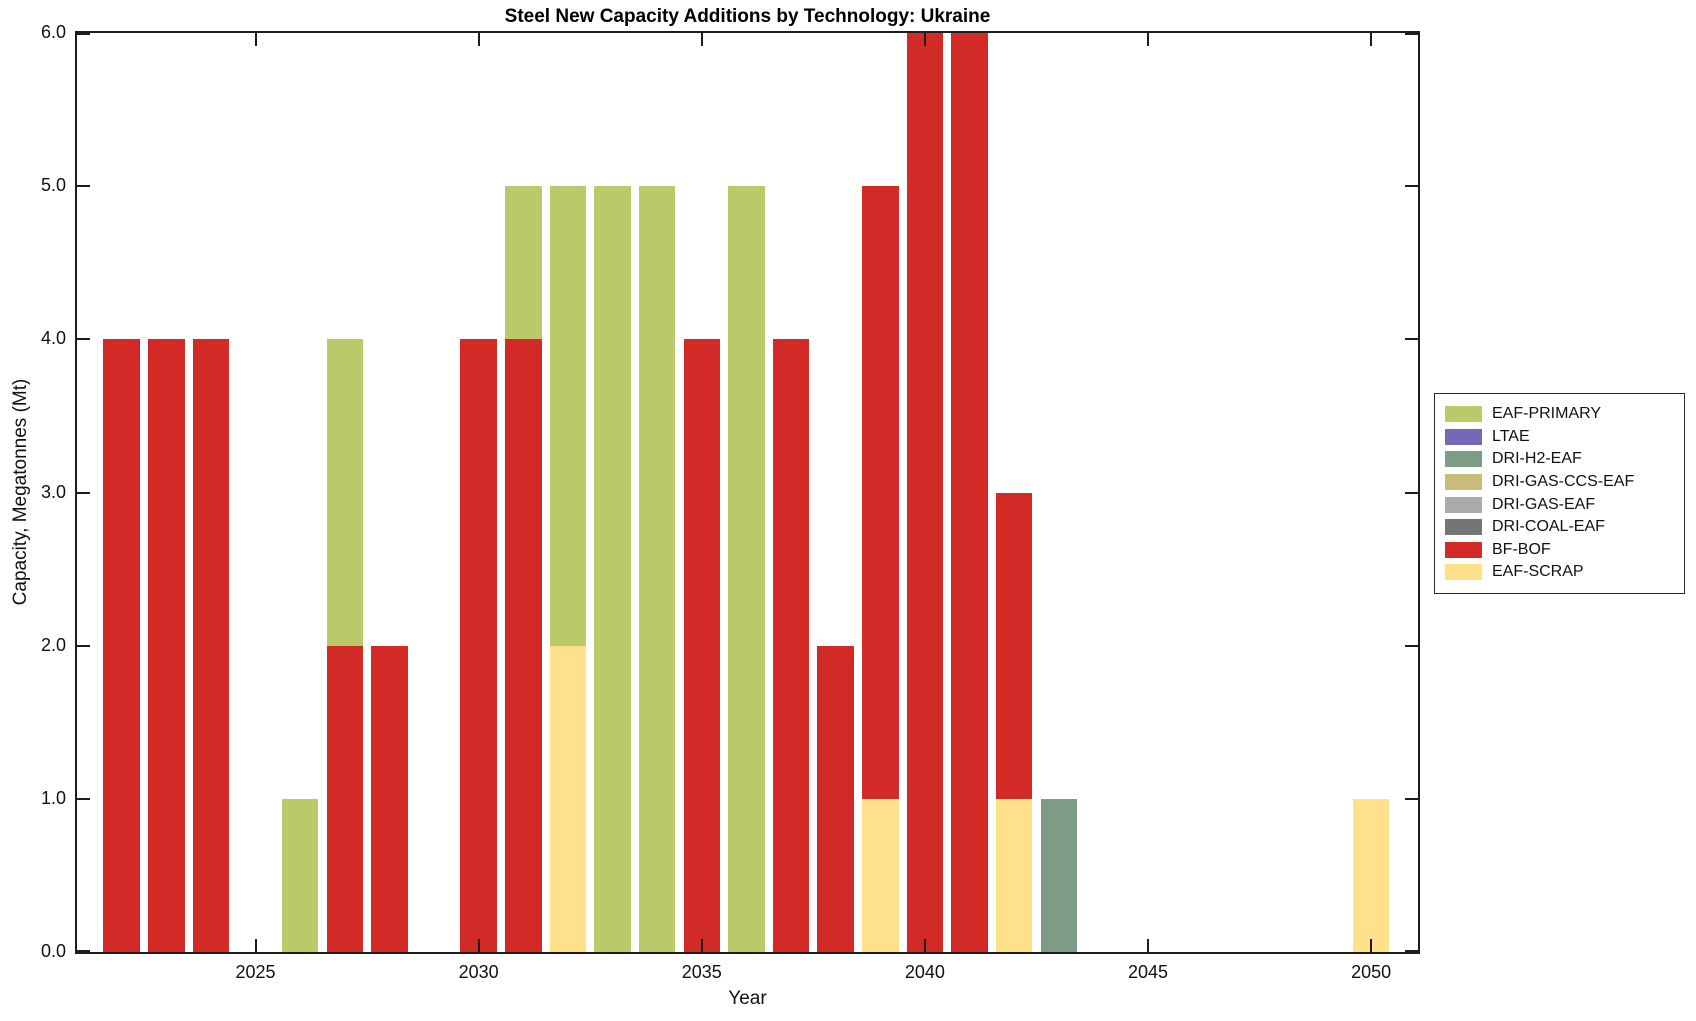  What do you see at coordinates (1563, 482) in the screenshot?
I see `legend-item-label: DRI-GAS-CCS-EAF` at bounding box center [1563, 482].